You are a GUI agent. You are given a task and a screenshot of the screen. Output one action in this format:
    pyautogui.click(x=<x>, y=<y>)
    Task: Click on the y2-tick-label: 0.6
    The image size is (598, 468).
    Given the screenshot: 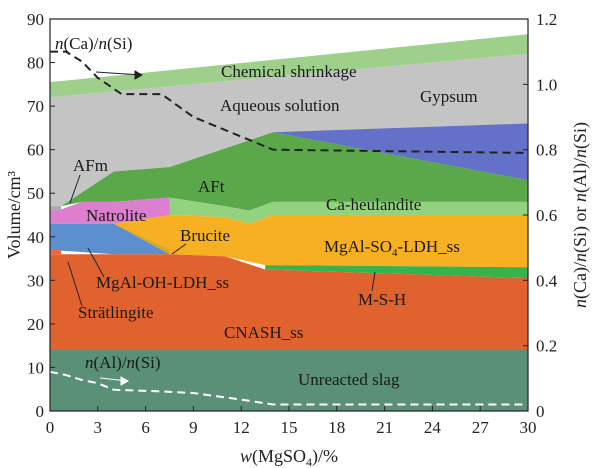 What is the action you would take?
    pyautogui.click(x=546, y=215)
    